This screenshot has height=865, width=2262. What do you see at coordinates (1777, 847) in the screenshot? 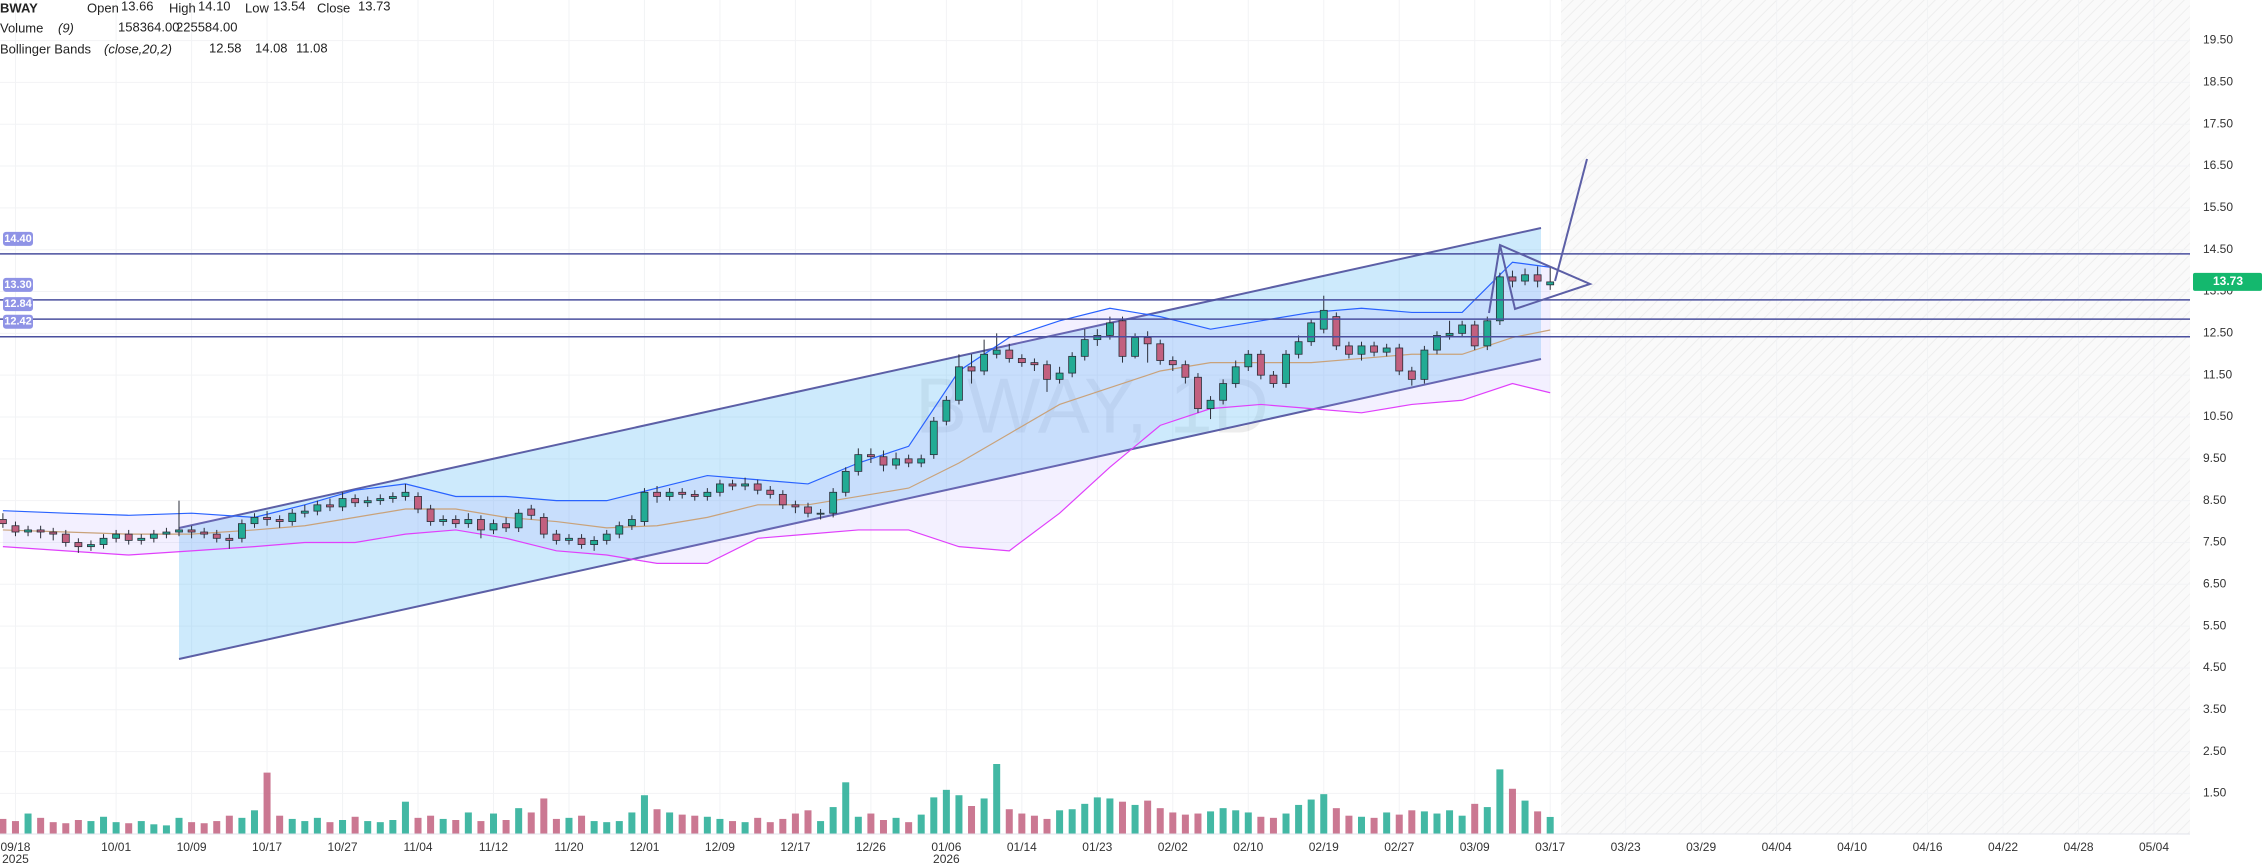
I see `x-tick-label: 04/04` at bounding box center [1777, 847].